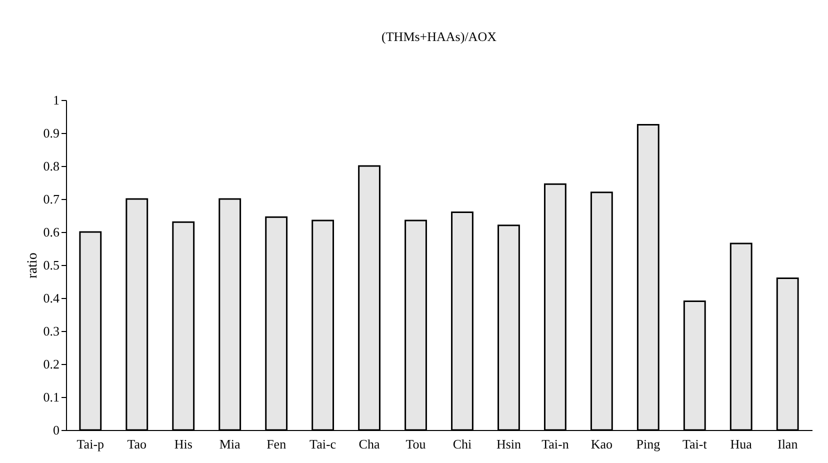  Describe the element at coordinates (695, 444) in the screenshot. I see `x-tick-label: Tai-t` at that location.